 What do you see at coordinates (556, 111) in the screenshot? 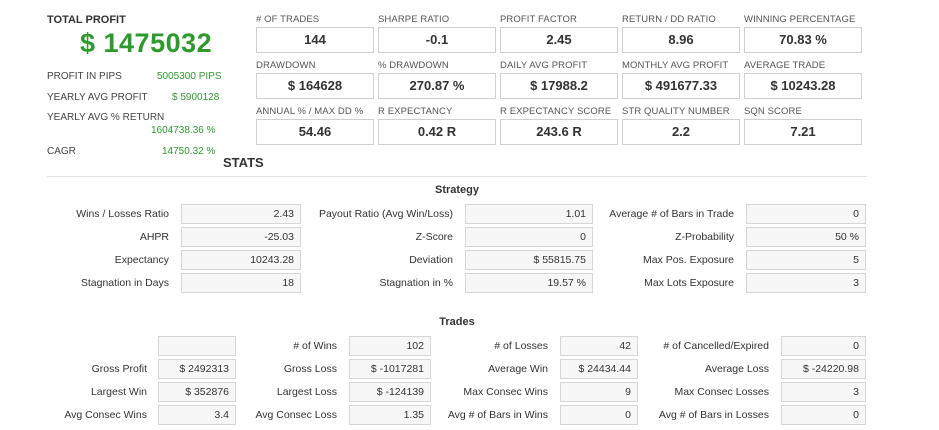
I see `metric-label: R EXPECTANCY SCORE` at bounding box center [556, 111].